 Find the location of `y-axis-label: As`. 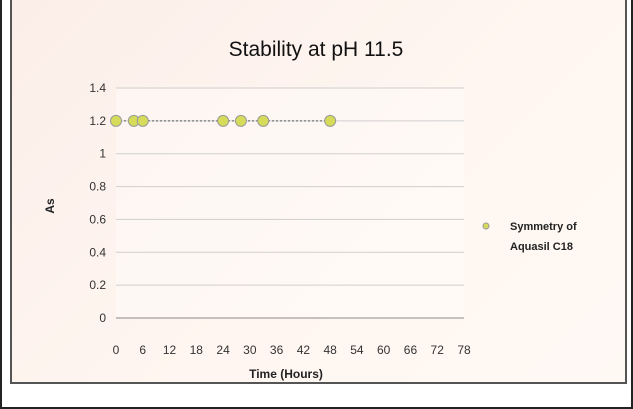

y-axis-label: As is located at coordinates (50, 206).